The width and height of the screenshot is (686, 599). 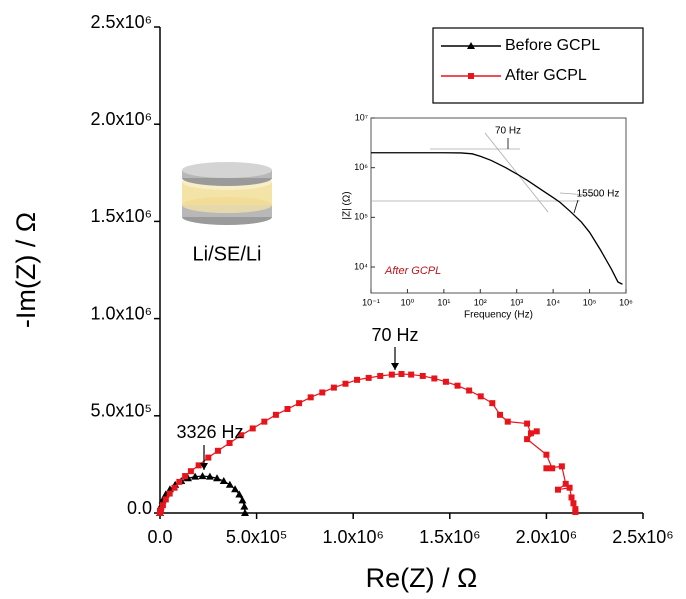 What do you see at coordinates (422, 578) in the screenshot?
I see `x-axis-title: Re(Z) / Ω` at bounding box center [422, 578].